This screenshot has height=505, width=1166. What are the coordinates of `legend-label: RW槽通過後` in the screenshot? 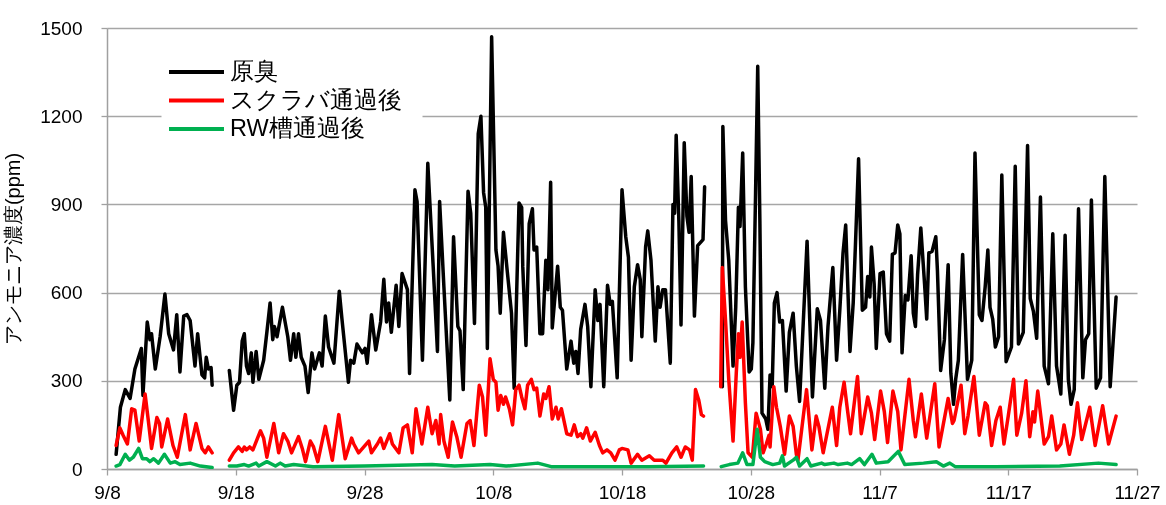 It's located at (297, 128).